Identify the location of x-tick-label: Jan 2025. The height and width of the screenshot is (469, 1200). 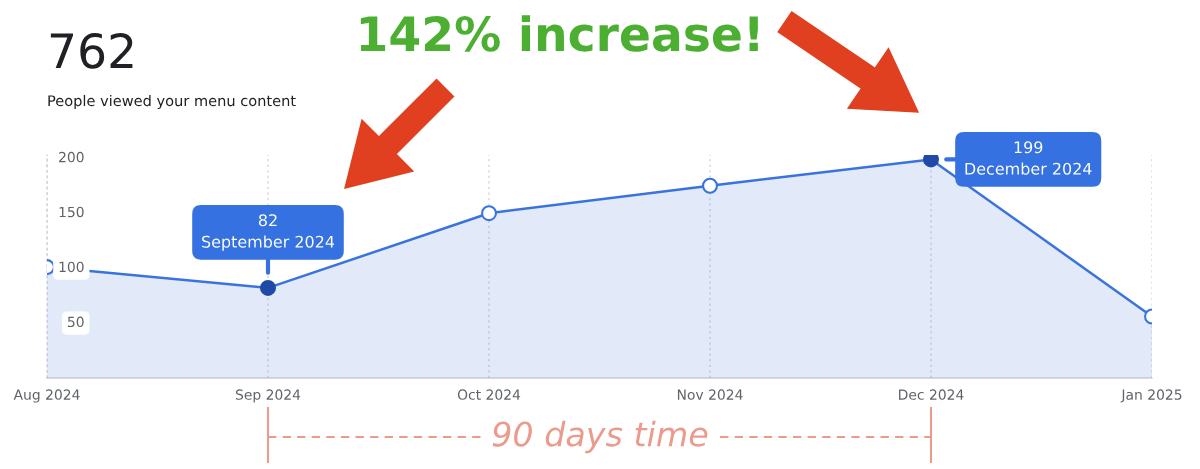
(1151, 396).